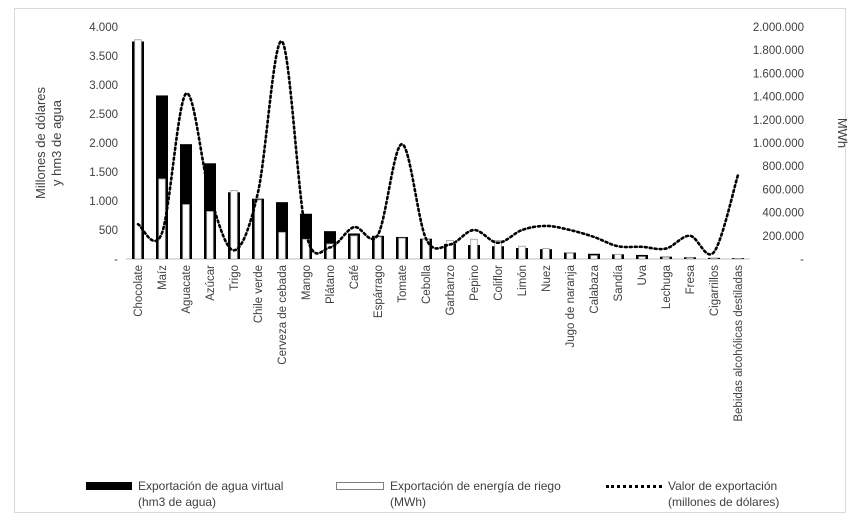 Image resolution: width=860 pixels, height=521 pixels. I want to click on x-category-label: Pepino, so click(475, 283).